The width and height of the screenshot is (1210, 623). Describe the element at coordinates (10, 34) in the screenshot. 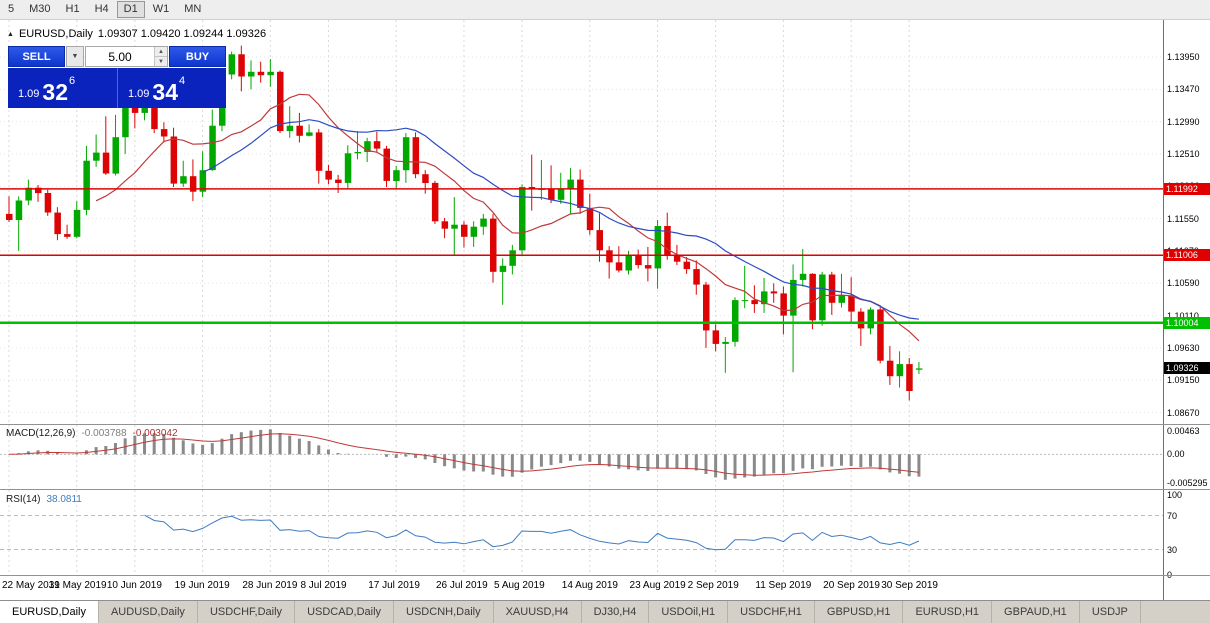

I see `one-click-toggle-icon: ▲` at that location.